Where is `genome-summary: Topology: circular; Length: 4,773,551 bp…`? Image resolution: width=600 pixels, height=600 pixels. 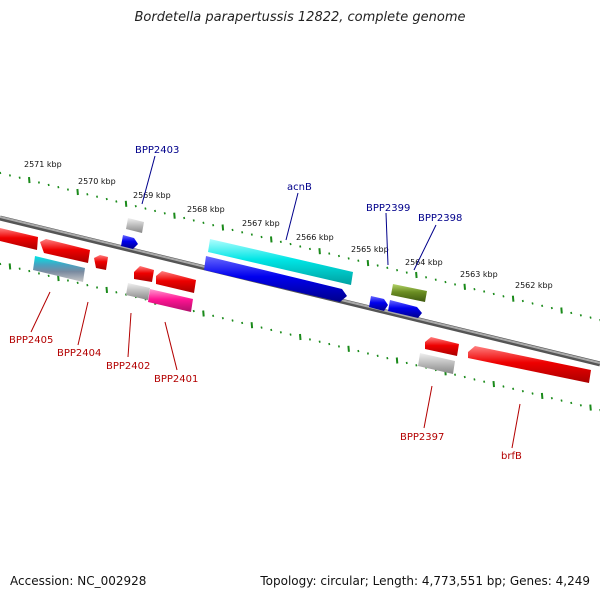 genome-summary: Topology: circular; Length: 4,773,551 bp… is located at coordinates (425, 581).